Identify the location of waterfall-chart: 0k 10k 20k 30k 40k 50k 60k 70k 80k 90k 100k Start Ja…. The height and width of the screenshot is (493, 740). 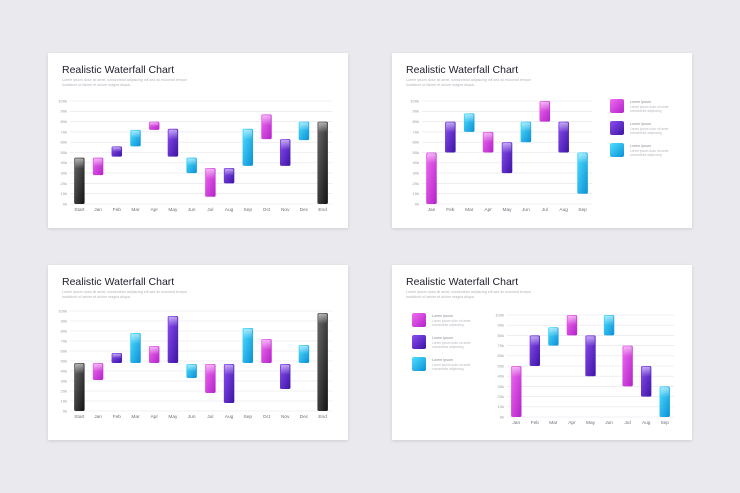
(195, 364).